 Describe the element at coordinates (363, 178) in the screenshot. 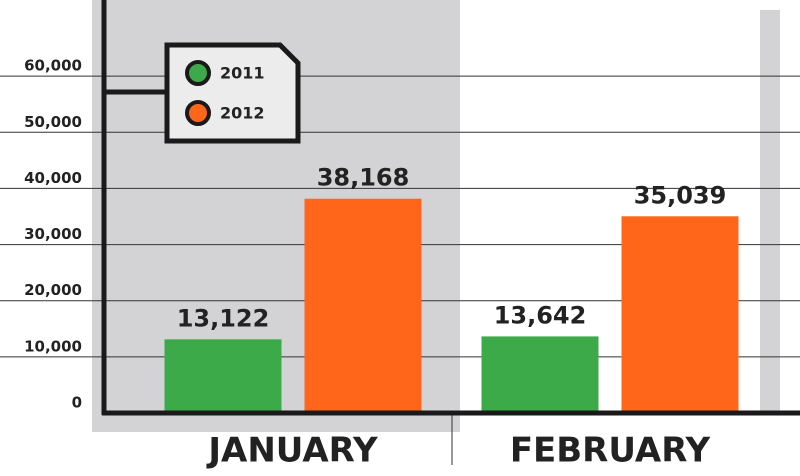

I see `value-label: 38,168` at that location.